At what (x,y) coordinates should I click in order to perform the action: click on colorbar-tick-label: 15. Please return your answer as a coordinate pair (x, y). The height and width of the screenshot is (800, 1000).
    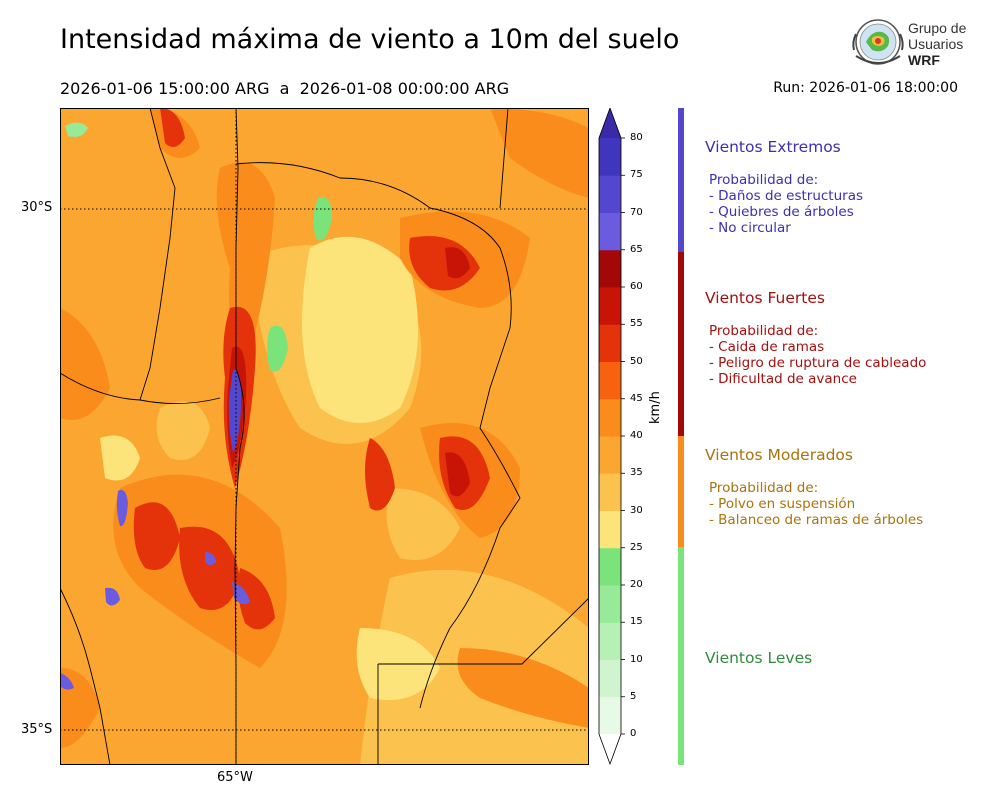
    Looking at the image, I should click on (636, 622).